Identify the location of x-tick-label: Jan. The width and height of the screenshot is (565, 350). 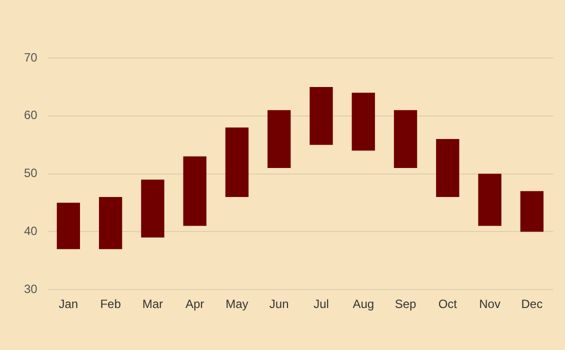
(68, 304).